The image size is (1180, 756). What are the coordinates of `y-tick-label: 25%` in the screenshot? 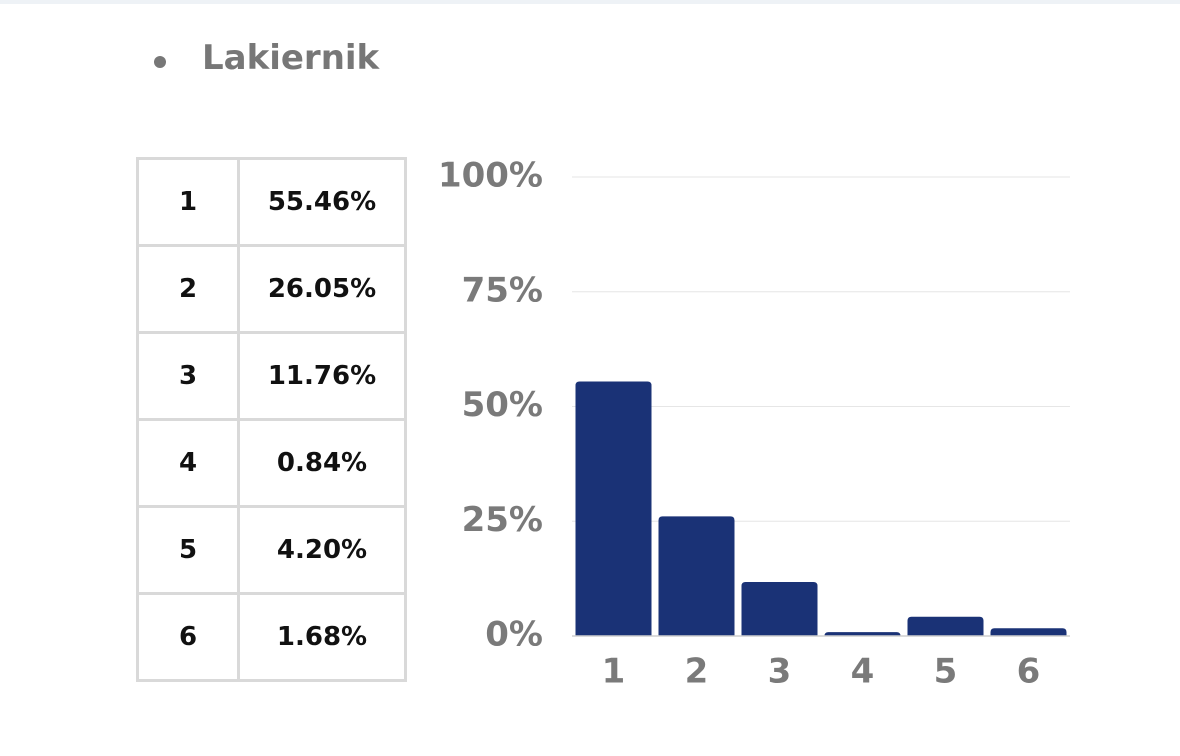 It's located at (502, 520).